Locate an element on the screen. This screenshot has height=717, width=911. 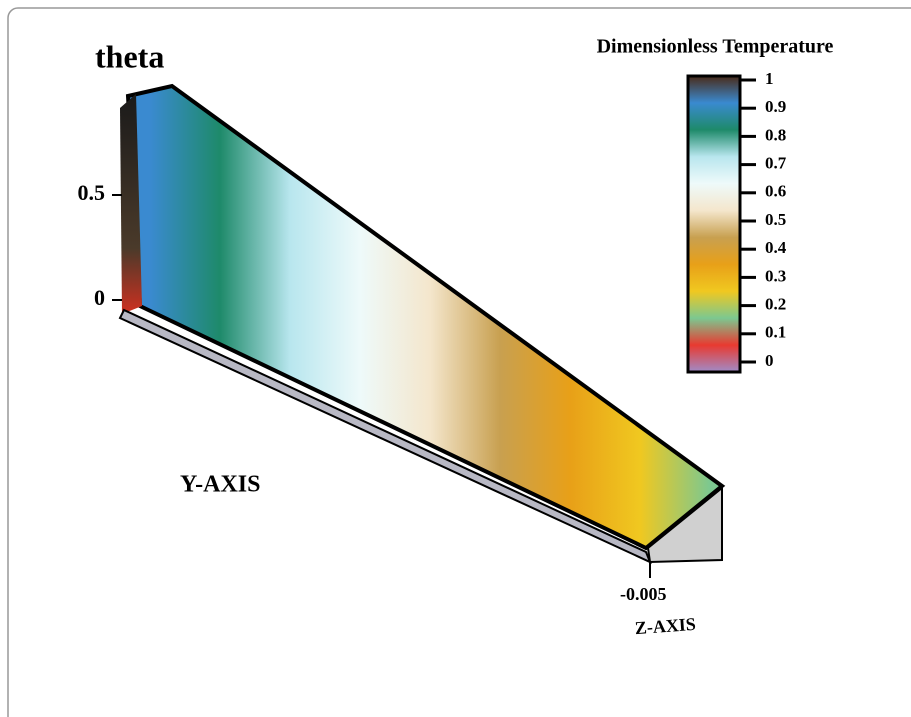
colorbar-tick-label: 0.8 is located at coordinates (775, 134).